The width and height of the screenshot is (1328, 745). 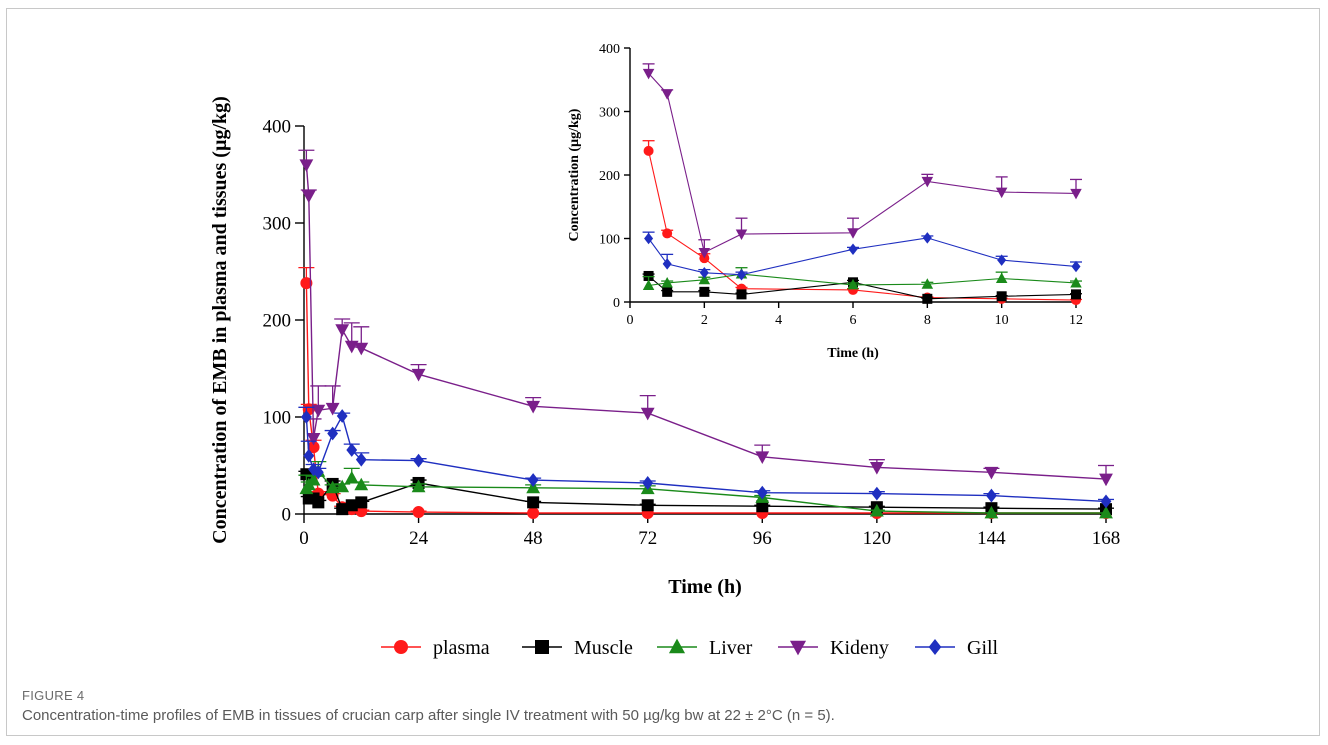 I want to click on legend-item-muscle: Muscle, so click(x=577, y=648).